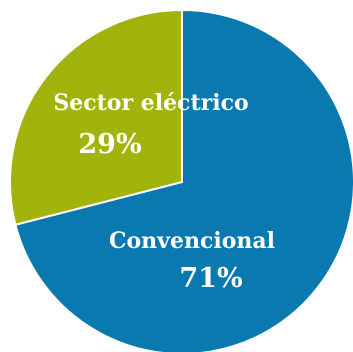  I want to click on slice-label-sector-electrico: Sector eléctrico, so click(150, 103).